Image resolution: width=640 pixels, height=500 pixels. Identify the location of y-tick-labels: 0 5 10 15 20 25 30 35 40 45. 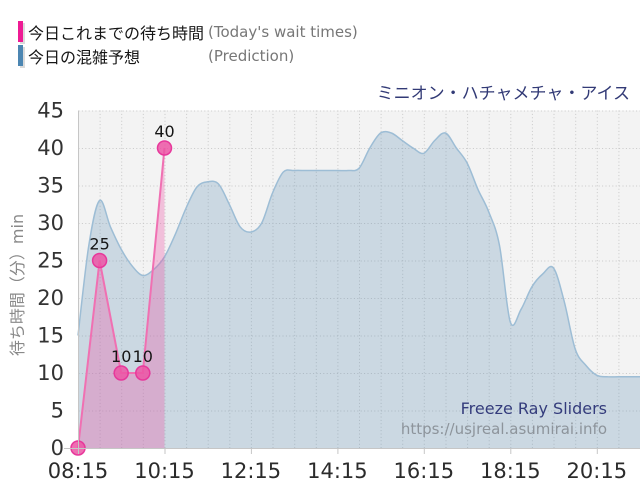
(50, 280).